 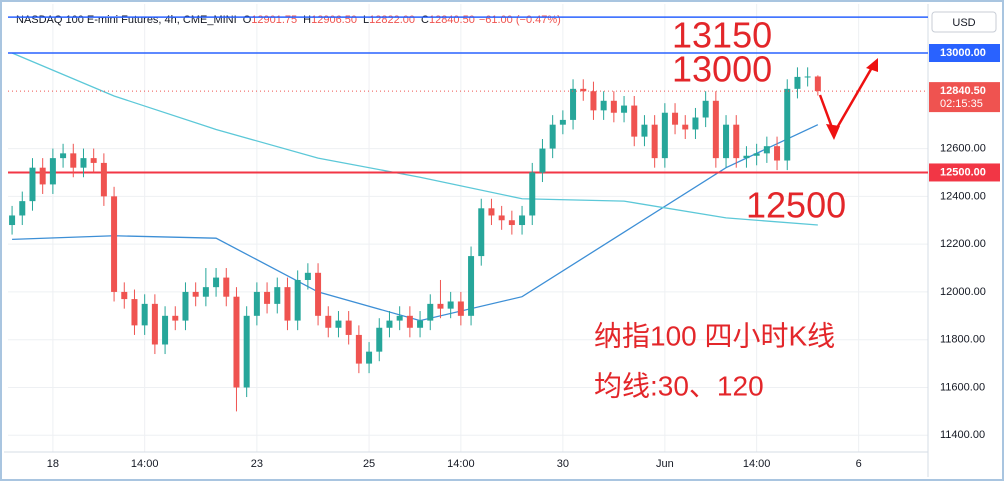 What do you see at coordinates (53, 464) in the screenshot?
I see `x-tick-label: 18` at bounding box center [53, 464].